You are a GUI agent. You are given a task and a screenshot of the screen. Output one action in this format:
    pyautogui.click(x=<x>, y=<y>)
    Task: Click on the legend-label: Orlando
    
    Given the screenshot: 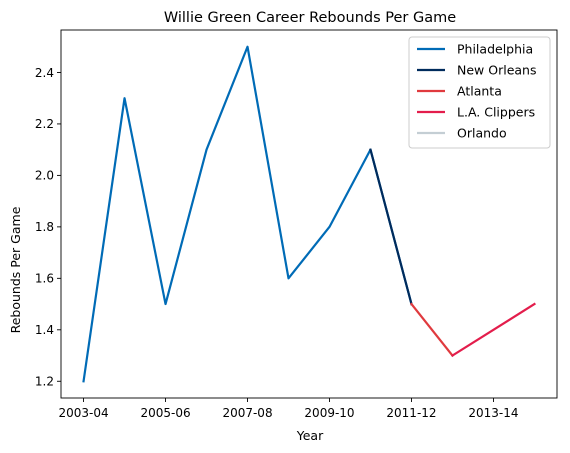 What is the action you would take?
    pyautogui.click(x=482, y=133)
    